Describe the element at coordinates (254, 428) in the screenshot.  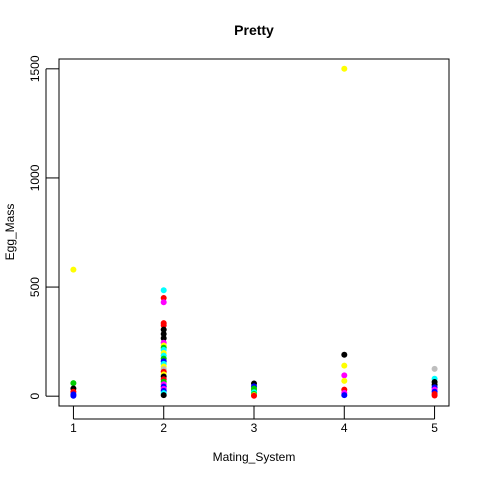
I see `x-tick-label-3: 3` at that location.